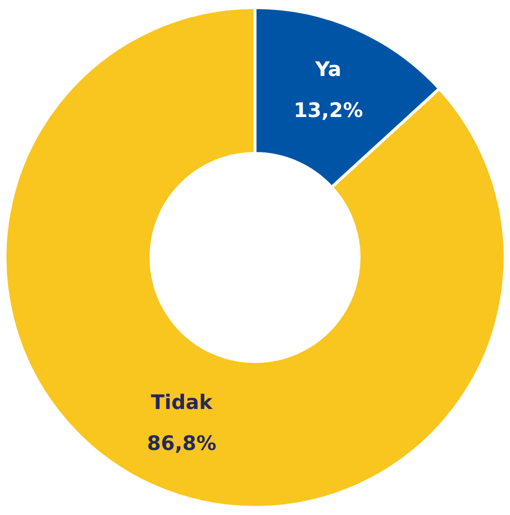  What do you see at coordinates (328, 68) in the screenshot?
I see `slice-label: Ya` at bounding box center [328, 68].